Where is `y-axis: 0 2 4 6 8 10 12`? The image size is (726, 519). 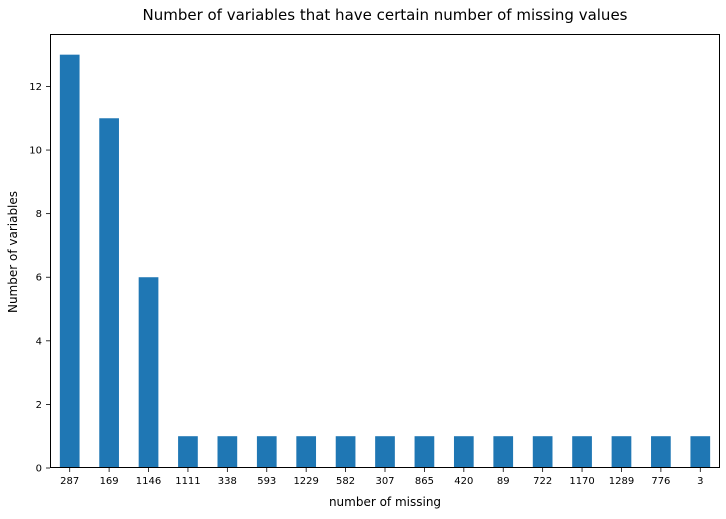
y-axis: 0 2 4 6 8 10 12 is located at coordinates (39, 278).